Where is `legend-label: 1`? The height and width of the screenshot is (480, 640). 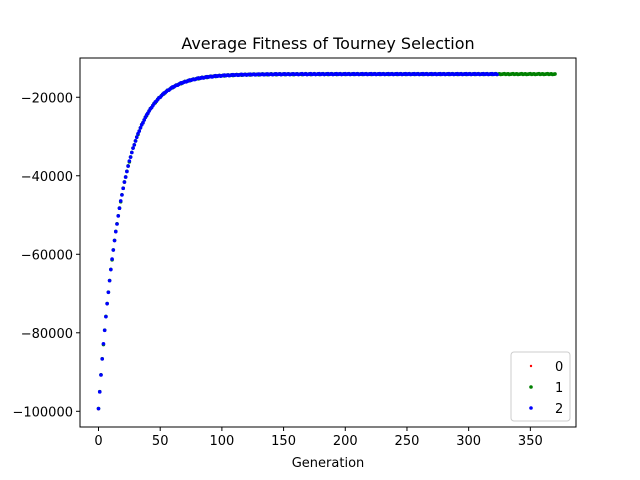 legend-label: 1 is located at coordinates (559, 388).